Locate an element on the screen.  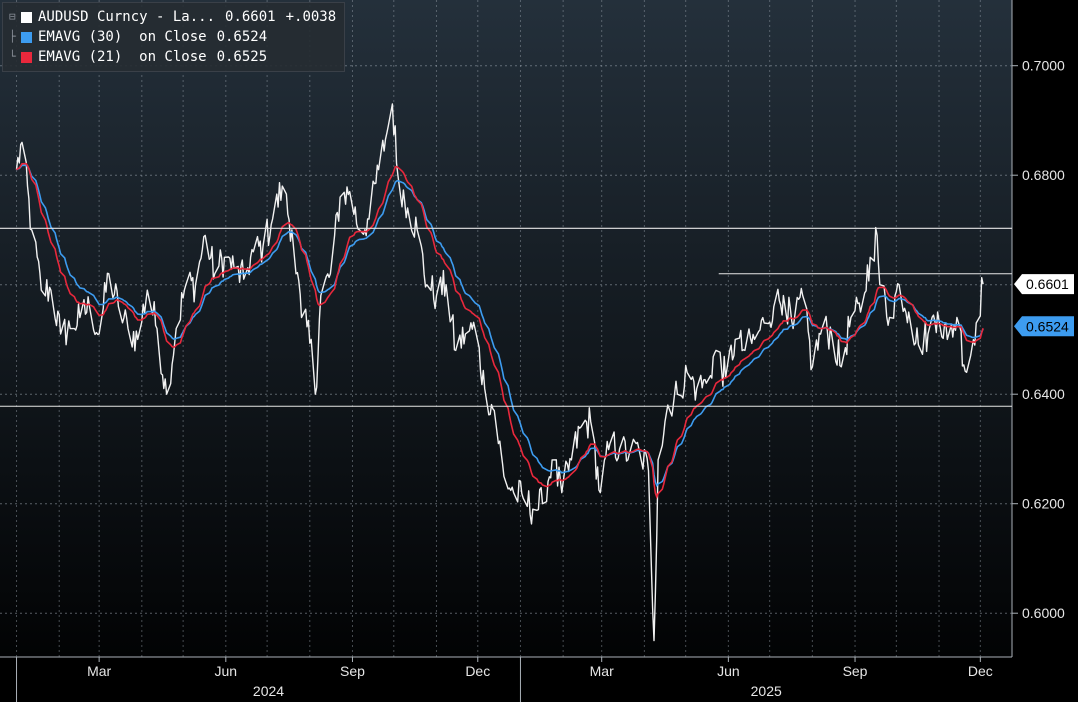
ema-badge-label: 0.6524 is located at coordinates (1047, 326).